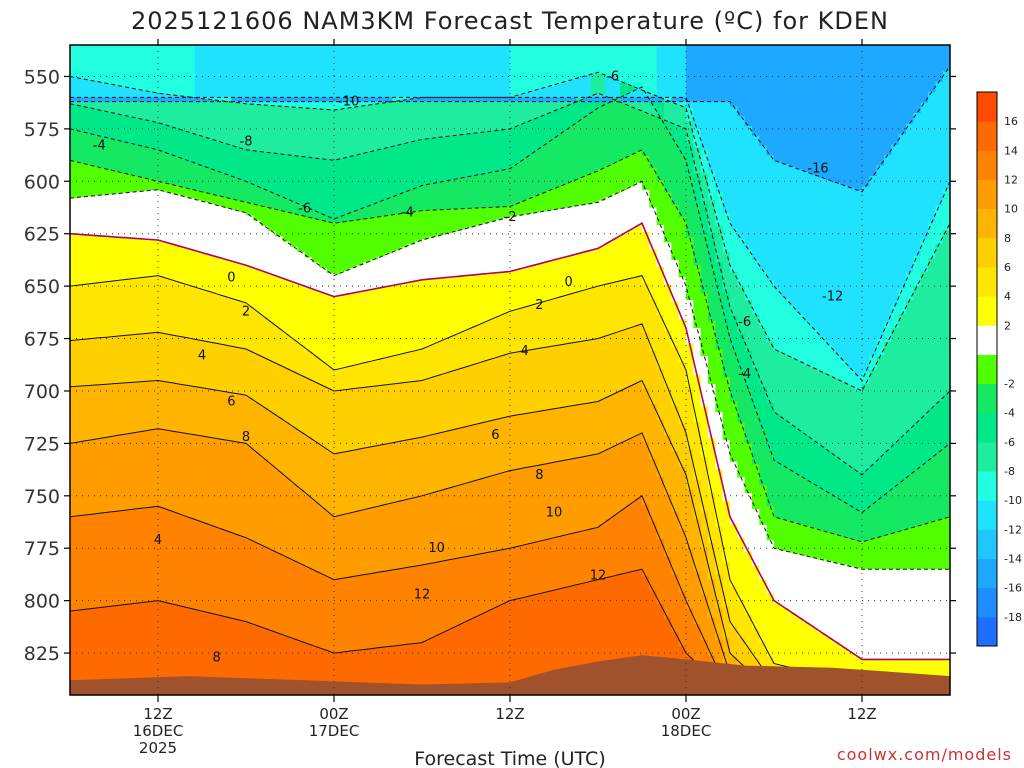  Describe the element at coordinates (509, 714) in the screenshot. I see `x-tick-label: 12Z` at that location.